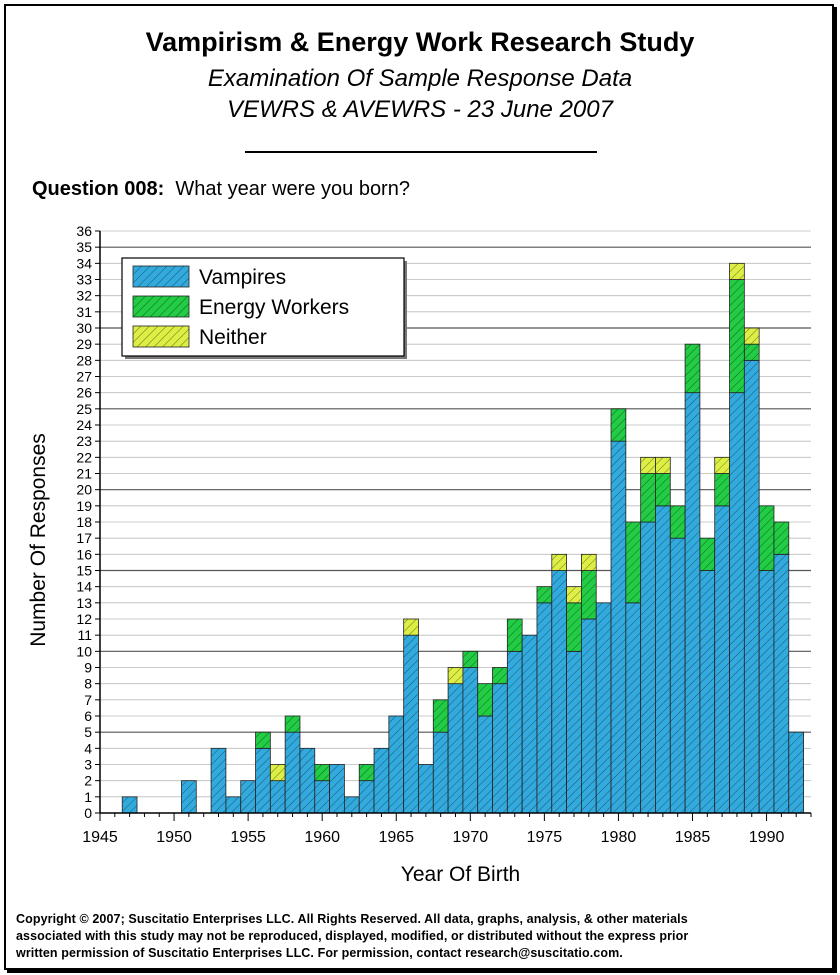 This screenshot has width=840, height=975. Describe the element at coordinates (84, 328) in the screenshot. I see `y-tick-label: 30` at that location.